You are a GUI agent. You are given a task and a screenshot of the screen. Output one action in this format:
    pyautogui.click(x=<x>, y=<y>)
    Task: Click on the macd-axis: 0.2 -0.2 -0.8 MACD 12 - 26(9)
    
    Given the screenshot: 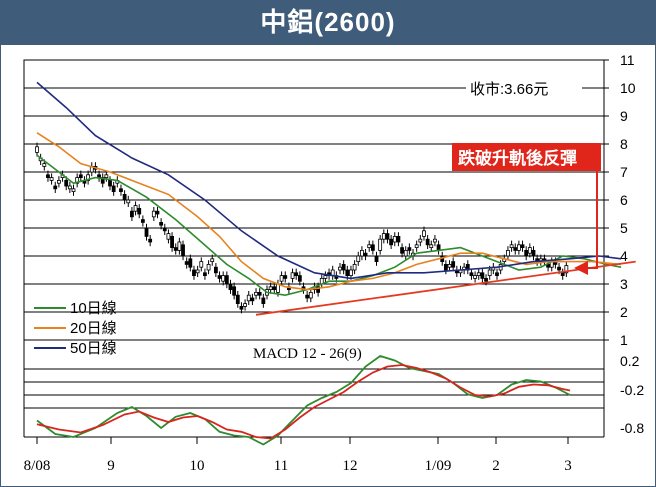 What is the action you would take?
    pyautogui.click(x=448, y=391)
    